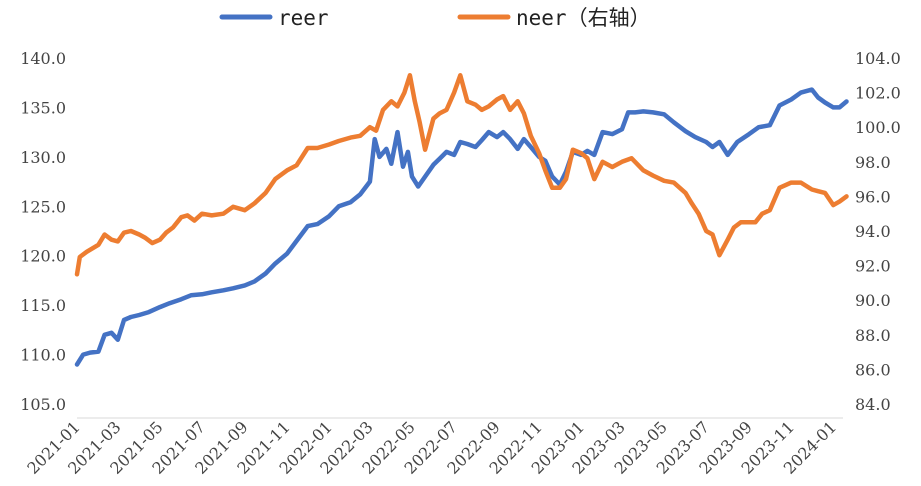  What do you see at coordinates (878, 58) in the screenshot?
I see `right-tick-label: 104.0` at bounding box center [878, 58].